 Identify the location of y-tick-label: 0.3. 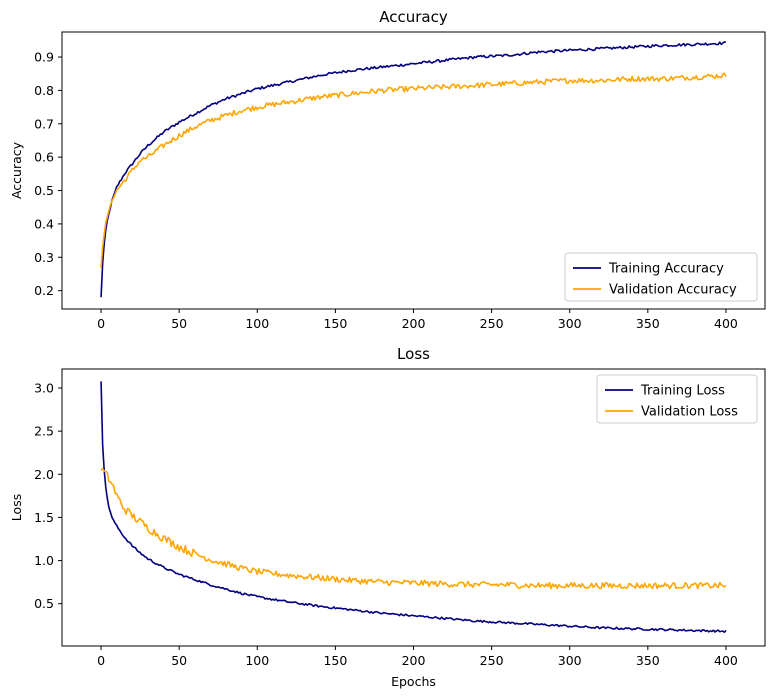
(44, 257).